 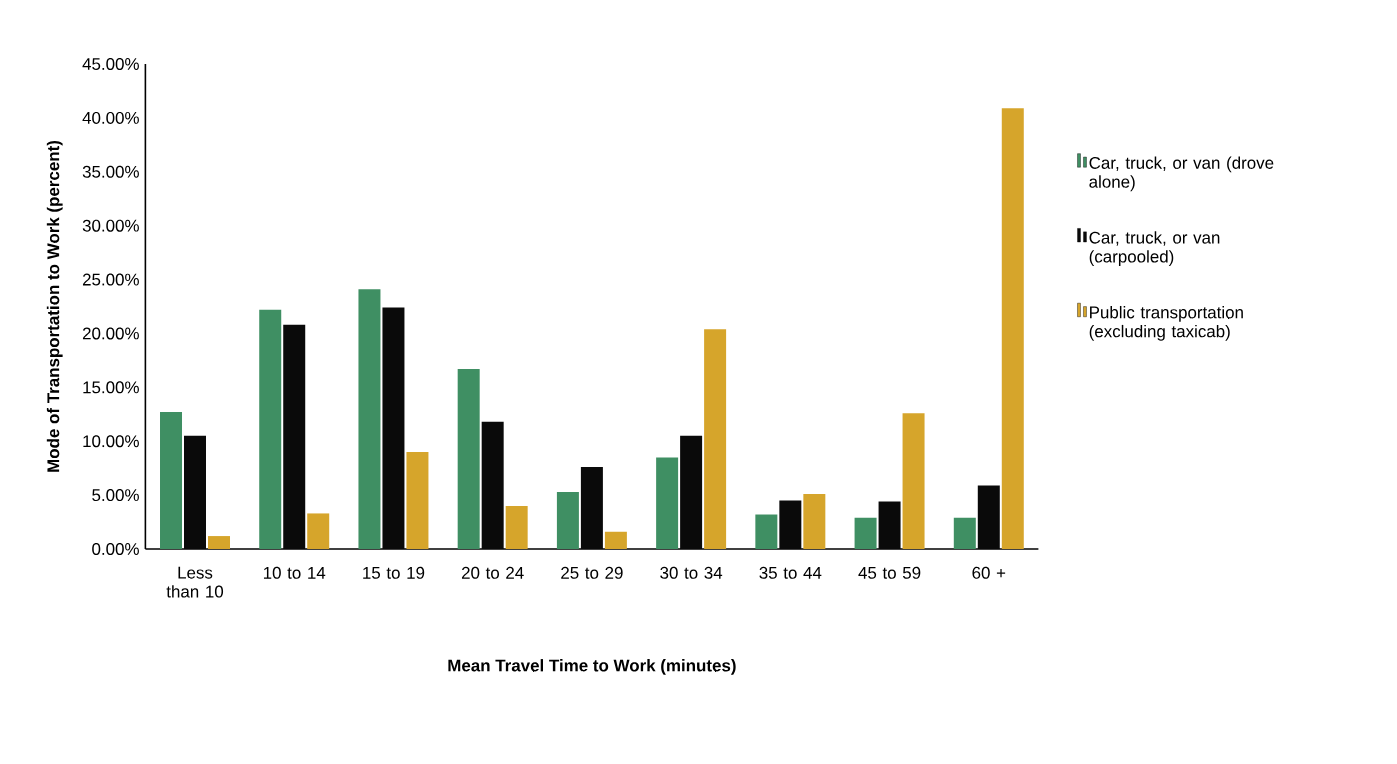 I want to click on x-axis-title: Mean Travel Time to Work (minutes), so click(x=592, y=667).